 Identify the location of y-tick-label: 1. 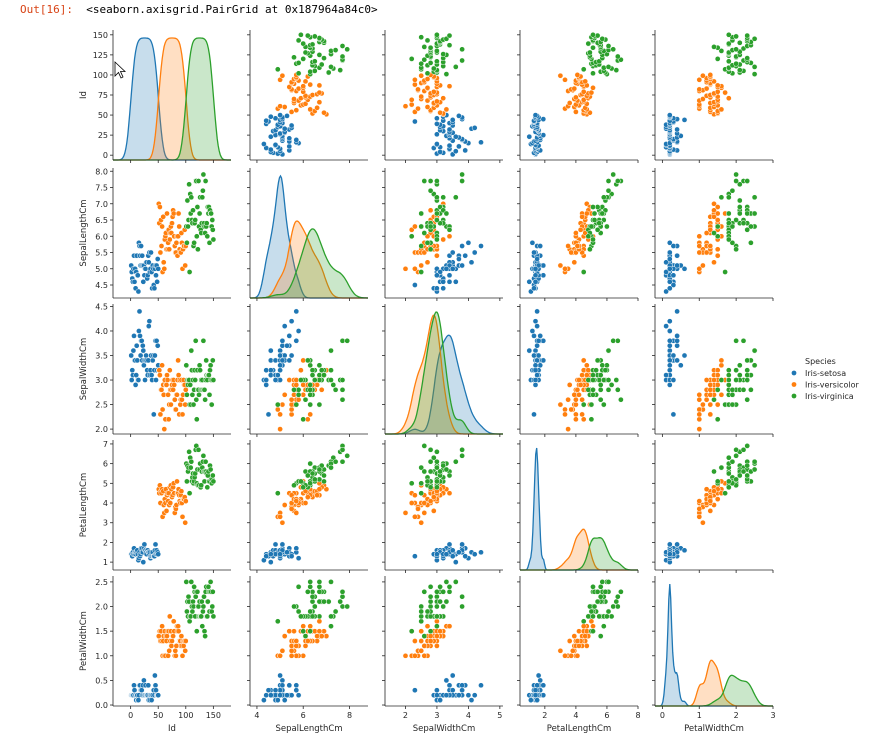
(105, 562).